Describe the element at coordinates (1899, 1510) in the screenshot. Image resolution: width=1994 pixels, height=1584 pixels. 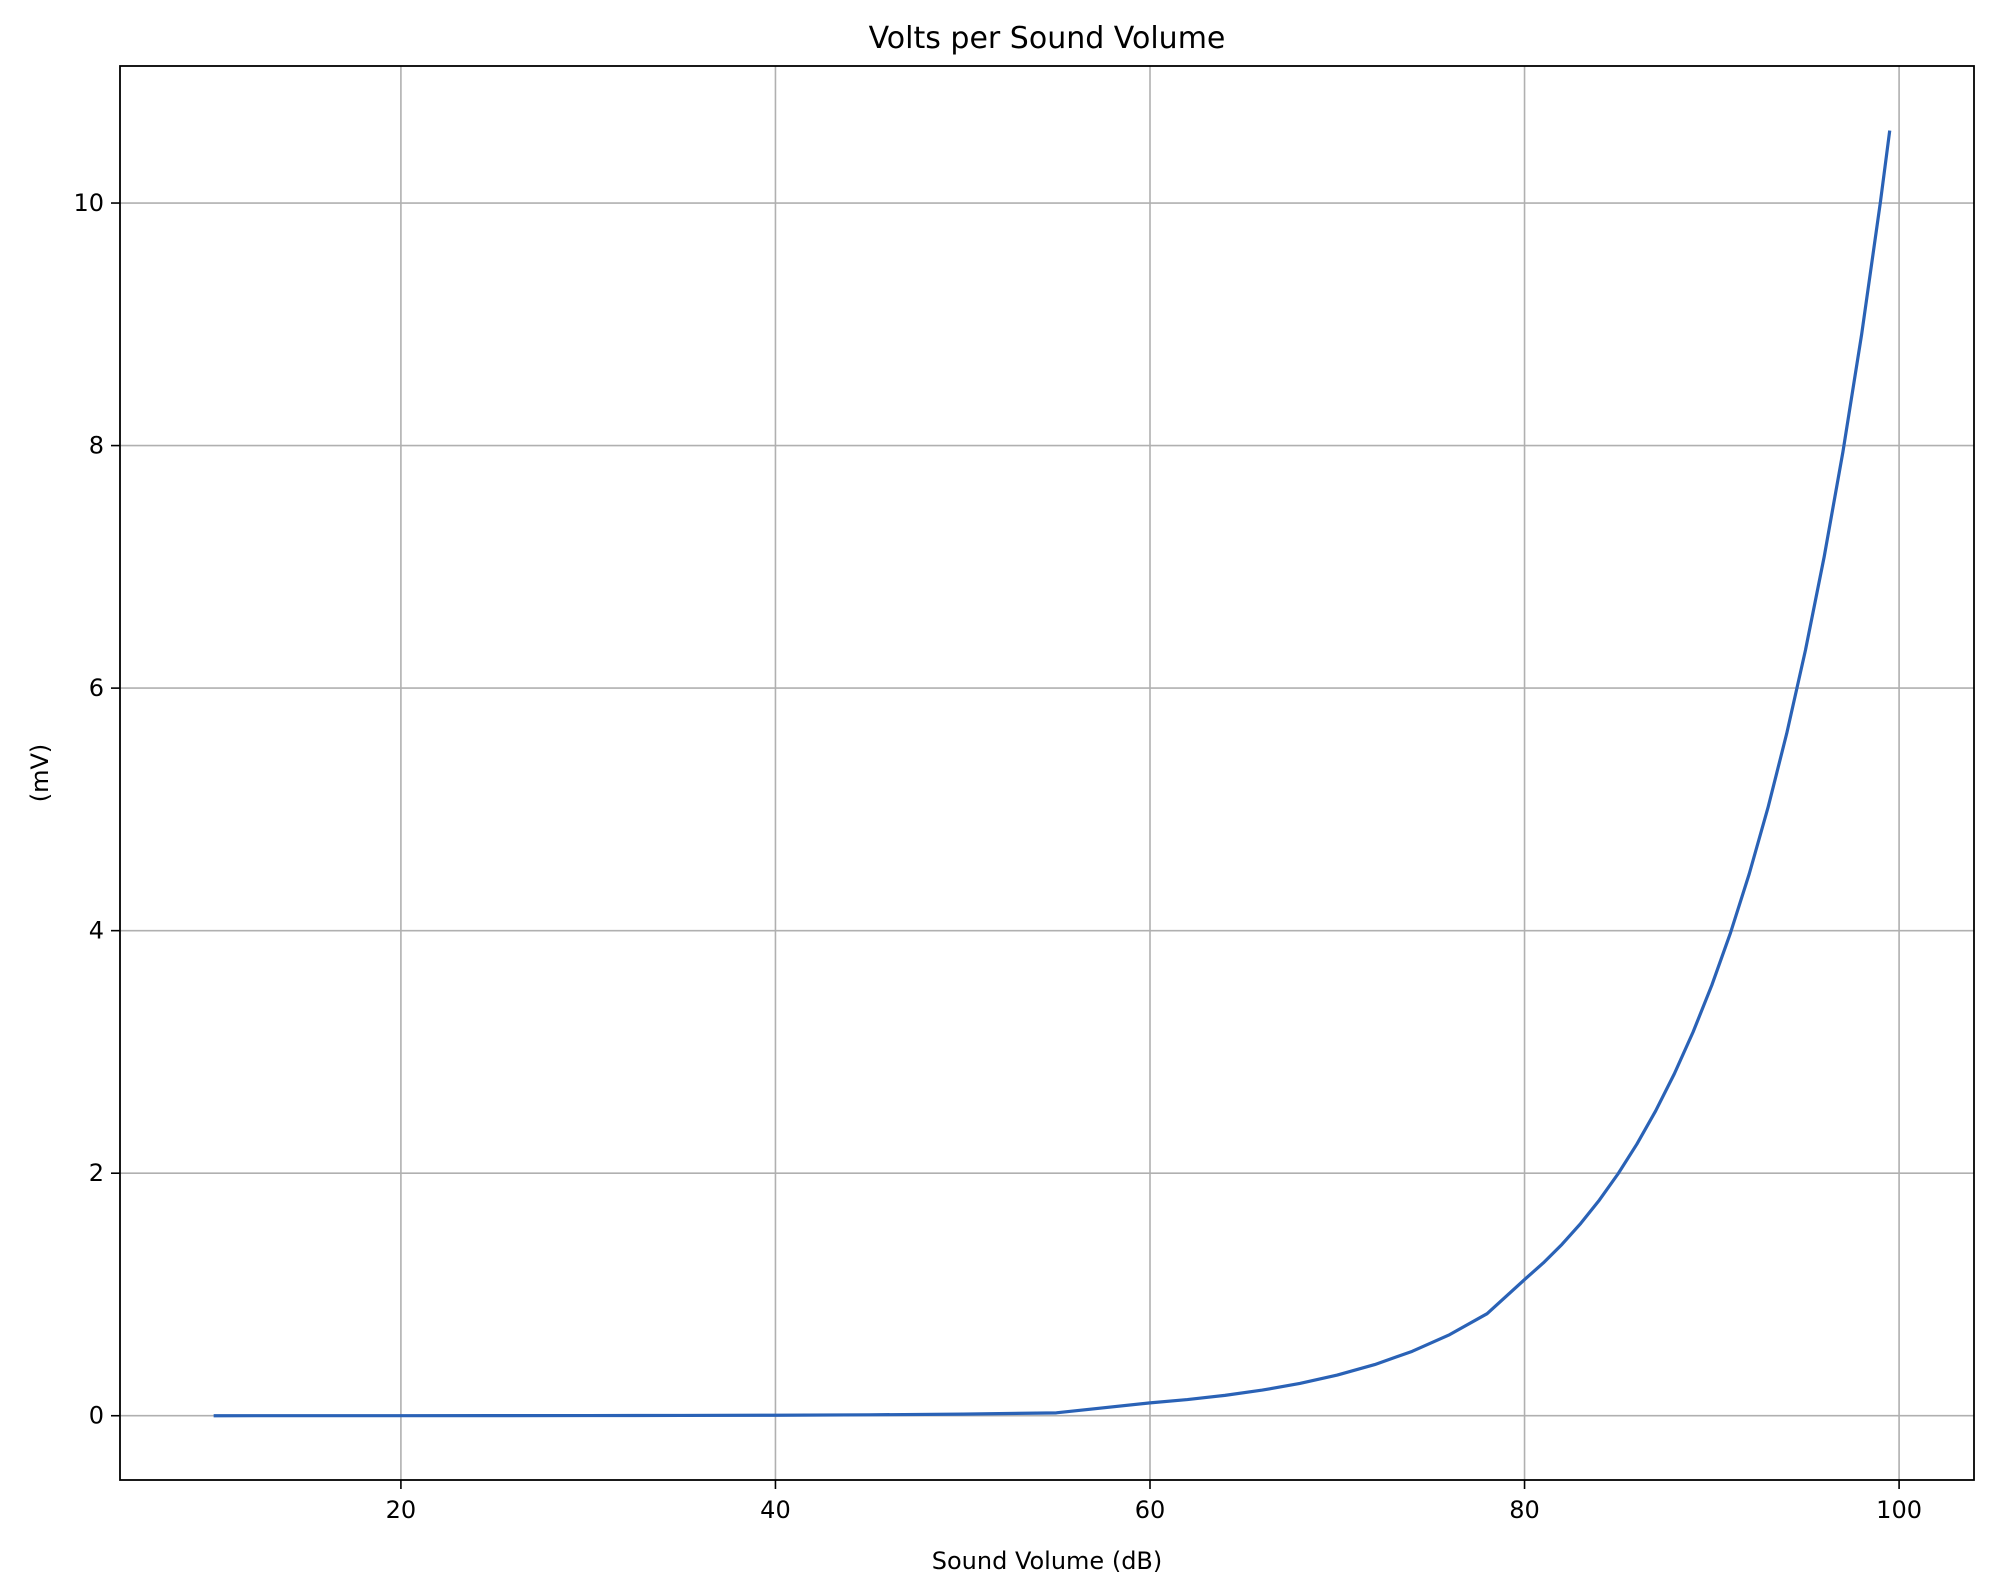
I see `x-tick-label: 100` at that location.